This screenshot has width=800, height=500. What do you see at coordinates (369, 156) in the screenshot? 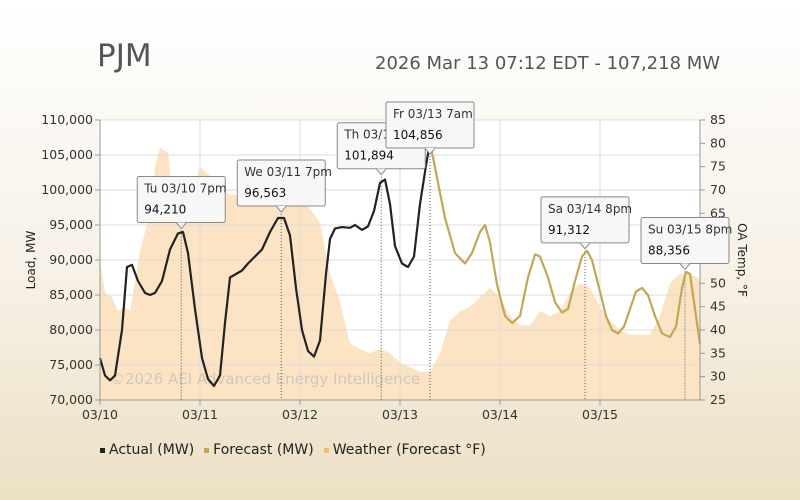
I see `peak-tooltip-value: 101,894` at bounding box center [369, 156].